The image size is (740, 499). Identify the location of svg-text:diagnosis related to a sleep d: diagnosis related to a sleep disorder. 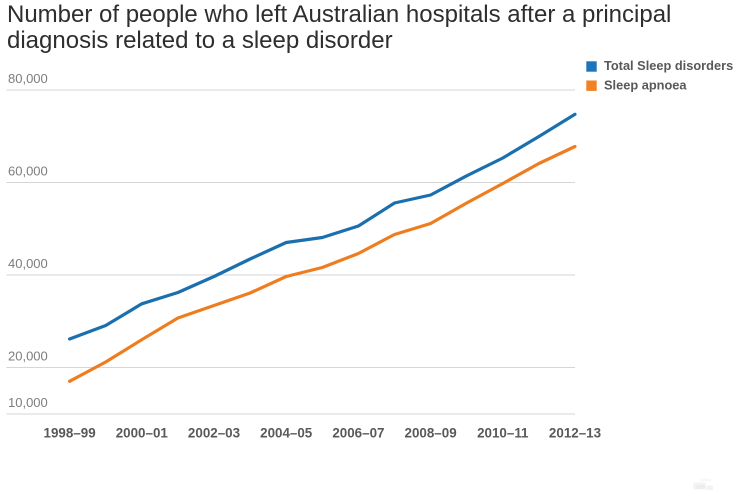
(200, 40).